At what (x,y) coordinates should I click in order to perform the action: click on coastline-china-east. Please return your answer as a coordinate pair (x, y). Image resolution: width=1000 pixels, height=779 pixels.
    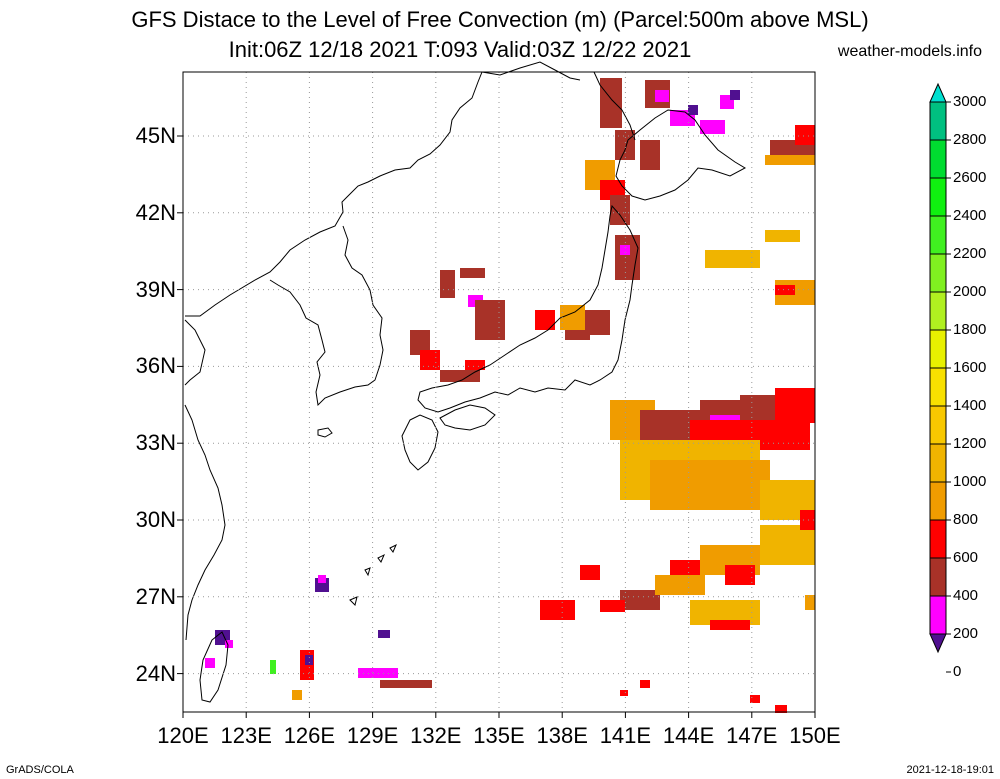
    Looking at the image, I should click on (205, 522).